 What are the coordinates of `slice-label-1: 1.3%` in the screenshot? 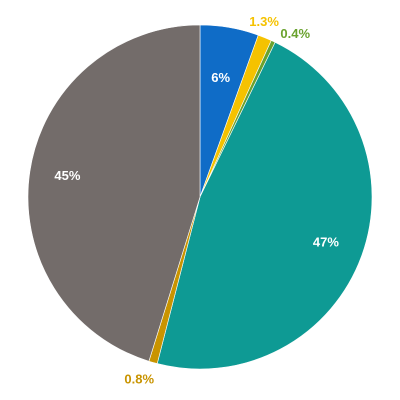 It's located at (264, 21).